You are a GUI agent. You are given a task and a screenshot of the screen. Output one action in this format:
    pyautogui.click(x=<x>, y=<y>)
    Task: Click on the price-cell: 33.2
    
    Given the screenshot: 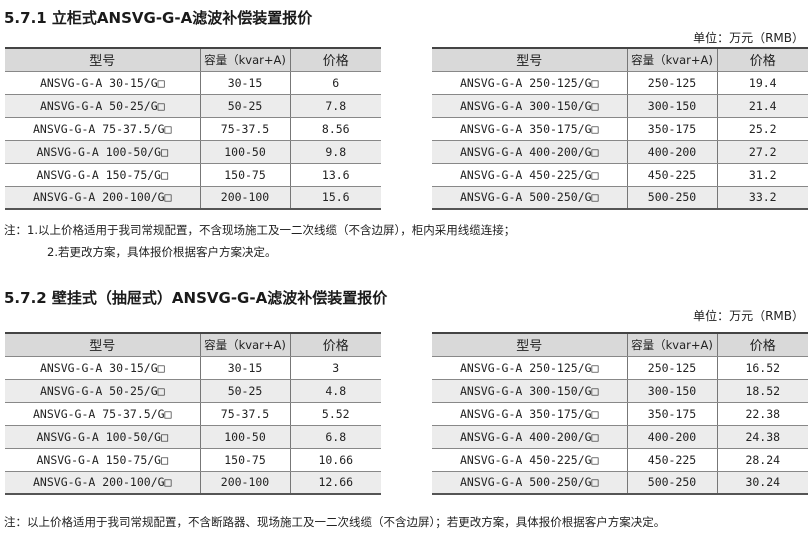 What is the action you would take?
    pyautogui.click(x=762, y=198)
    